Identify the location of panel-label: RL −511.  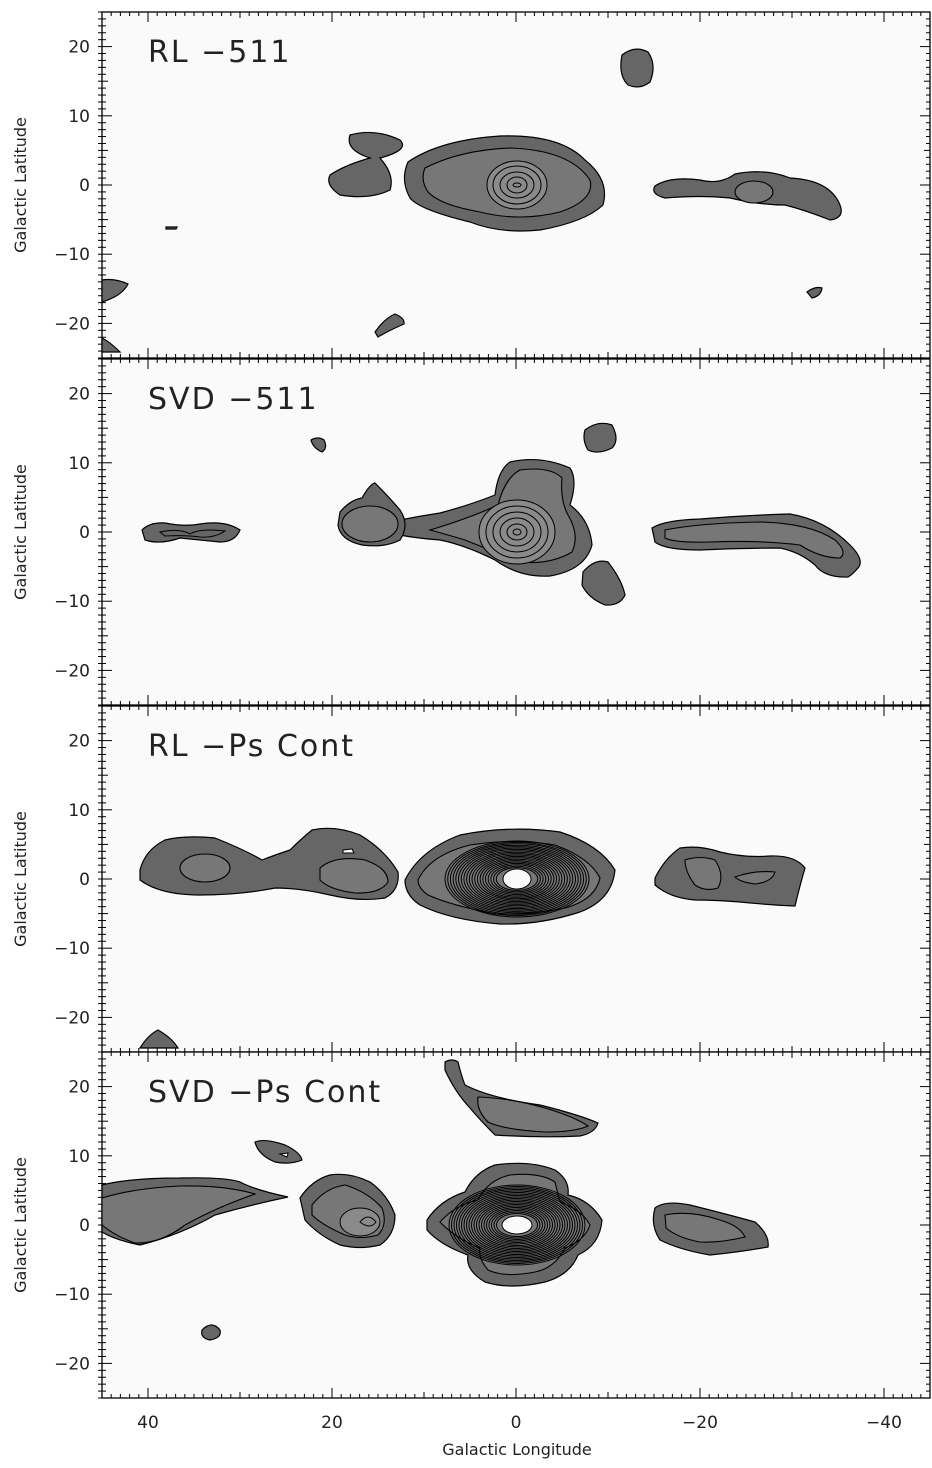
(220, 52).